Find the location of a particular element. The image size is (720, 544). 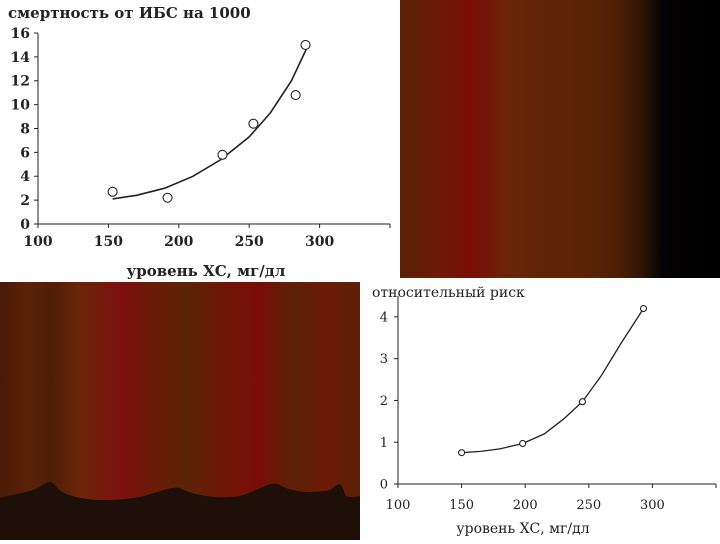

chart-title: смертность от ИБС на 1000 is located at coordinates (129, 13).